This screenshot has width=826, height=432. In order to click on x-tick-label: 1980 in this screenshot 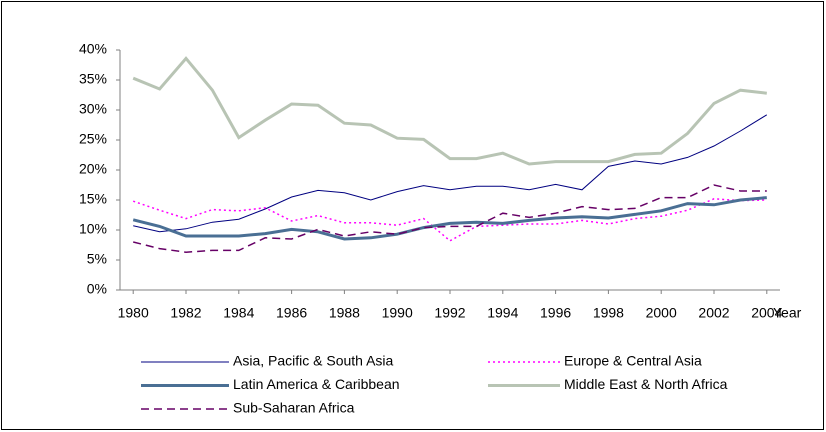, I will do `click(133, 313)`.